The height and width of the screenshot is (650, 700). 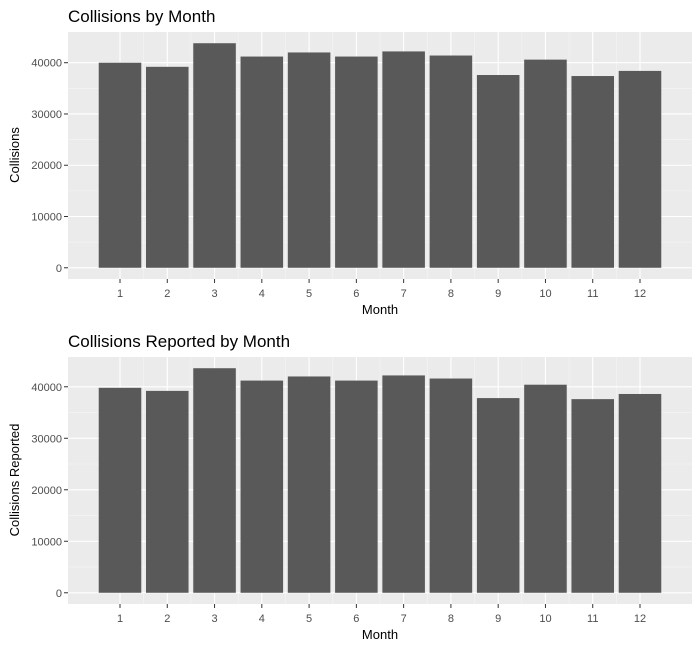 I want to click on chart-title: Collisions Reported by Month, so click(x=179, y=341).